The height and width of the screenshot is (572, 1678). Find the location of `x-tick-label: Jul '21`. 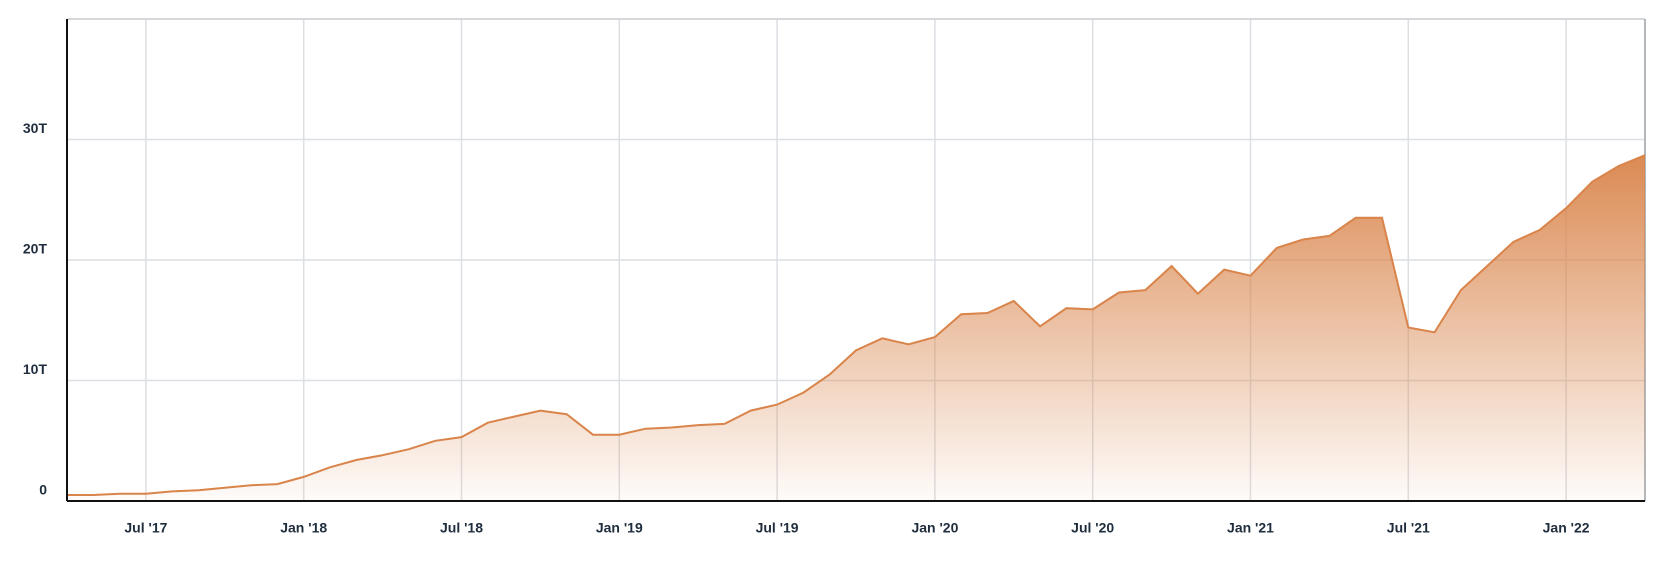

x-tick-label: Jul '21 is located at coordinates (1408, 528).